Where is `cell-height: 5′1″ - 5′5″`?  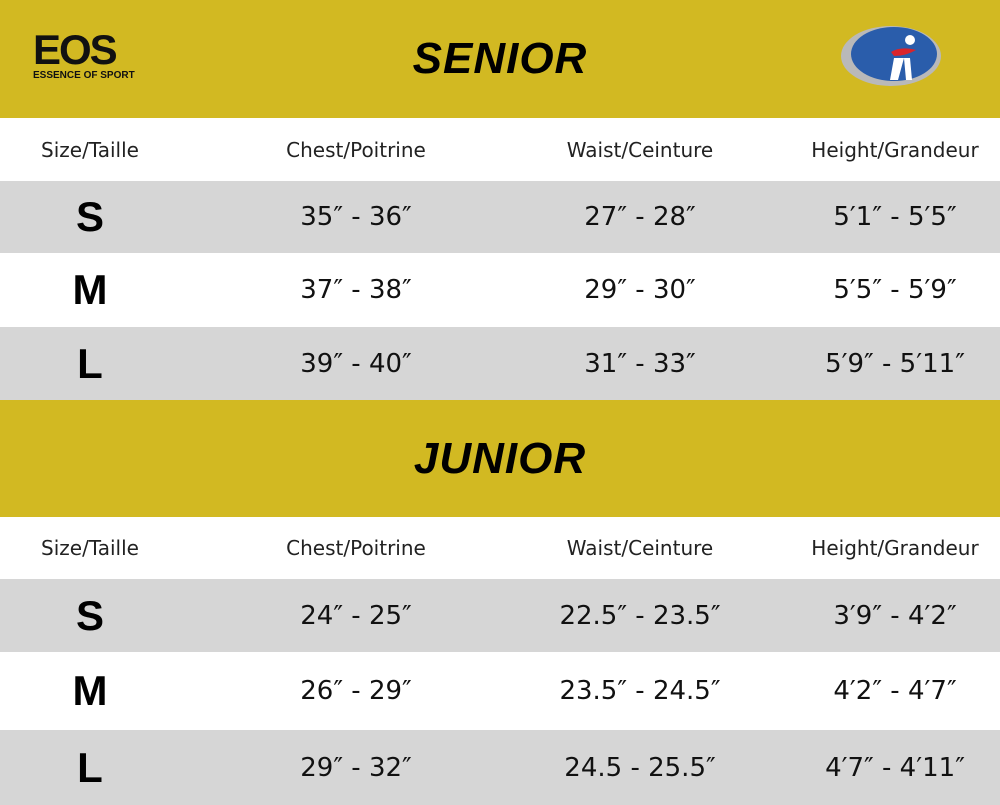 cell-height: 5′1″ - 5′5″ is located at coordinates (895, 217).